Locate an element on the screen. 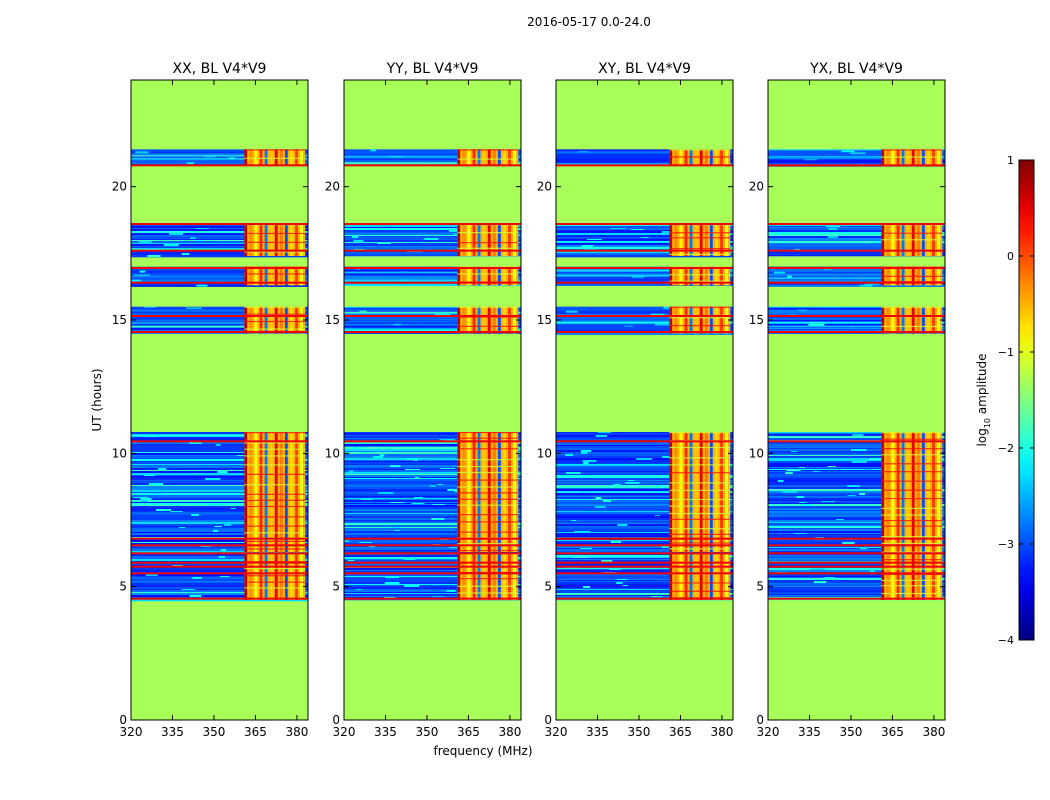 The height and width of the screenshot is (800, 1050). x-axis-label: frequency (MHz) is located at coordinates (482, 751).